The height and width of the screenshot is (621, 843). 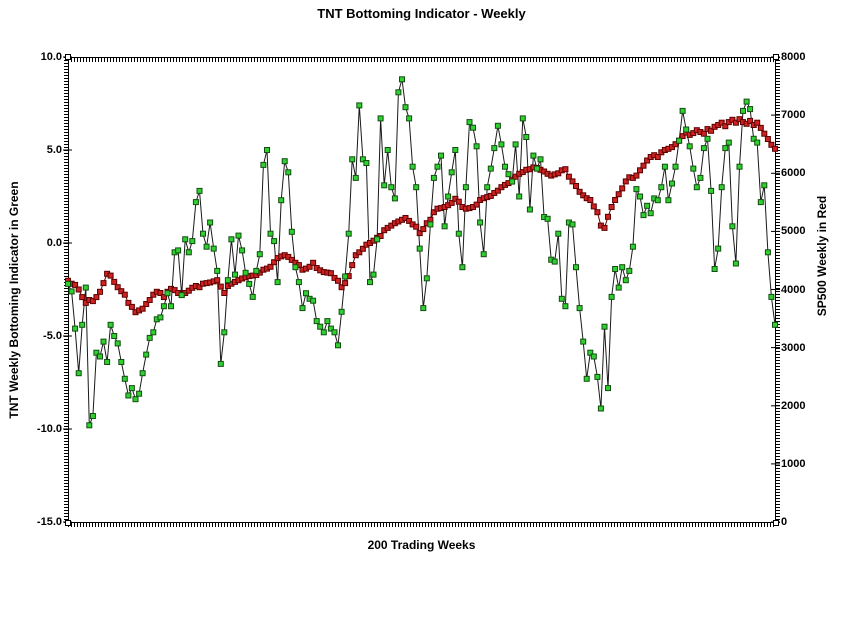 What do you see at coordinates (793, 463) in the screenshot?
I see `right-tick-label: 1000` at bounding box center [793, 463].